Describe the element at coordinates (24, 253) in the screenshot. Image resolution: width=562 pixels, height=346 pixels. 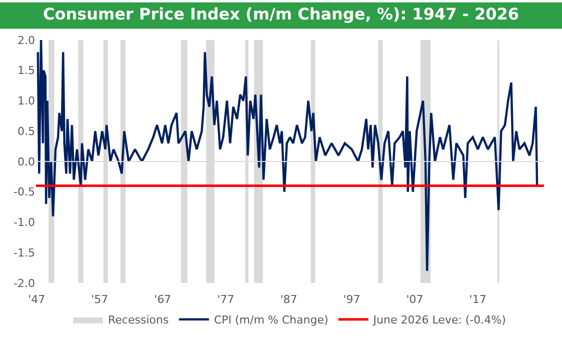
I see `y-tick-label: -1.5` at that location.